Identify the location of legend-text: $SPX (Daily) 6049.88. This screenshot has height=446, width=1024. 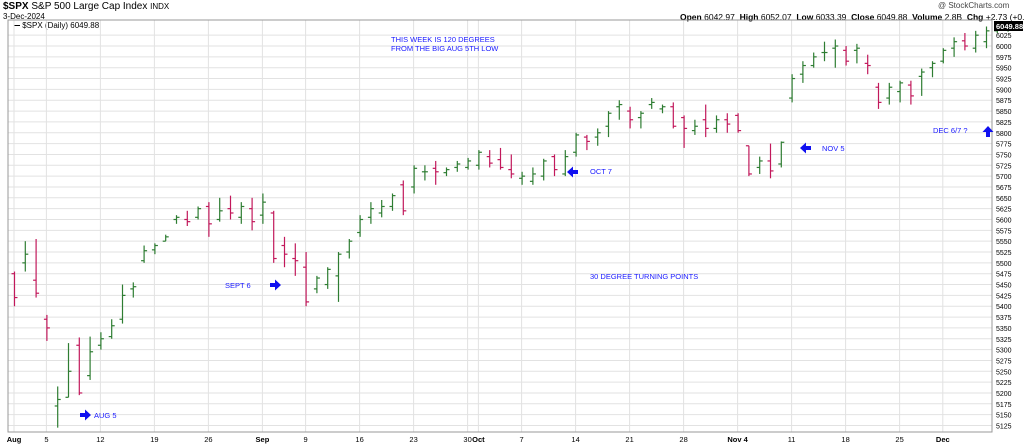
(61, 25).